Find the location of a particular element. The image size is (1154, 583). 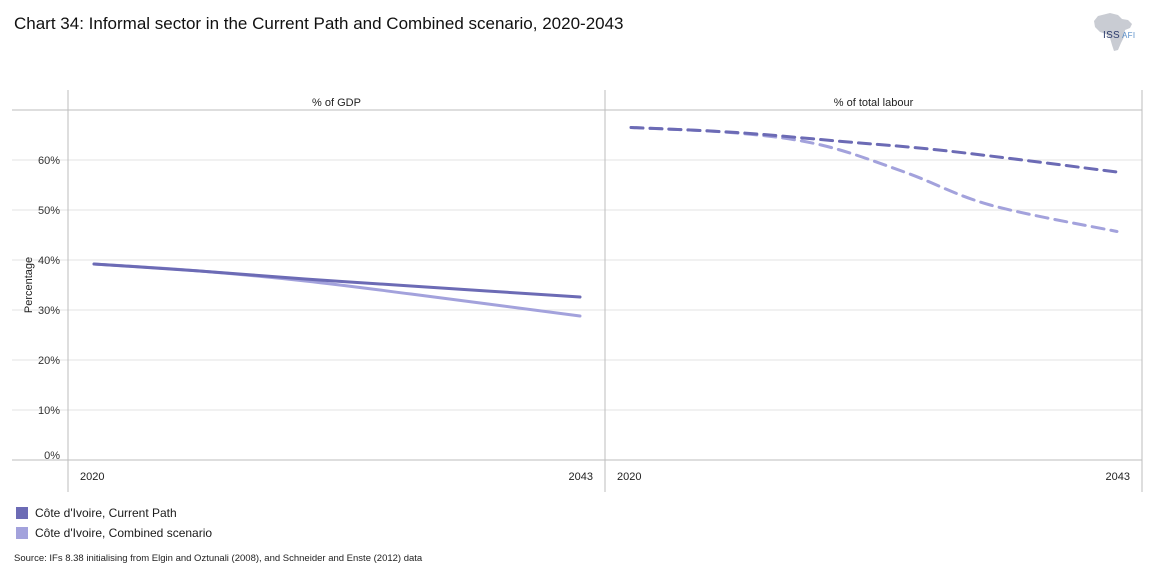

y-tick-label: 50% is located at coordinates (49, 211).